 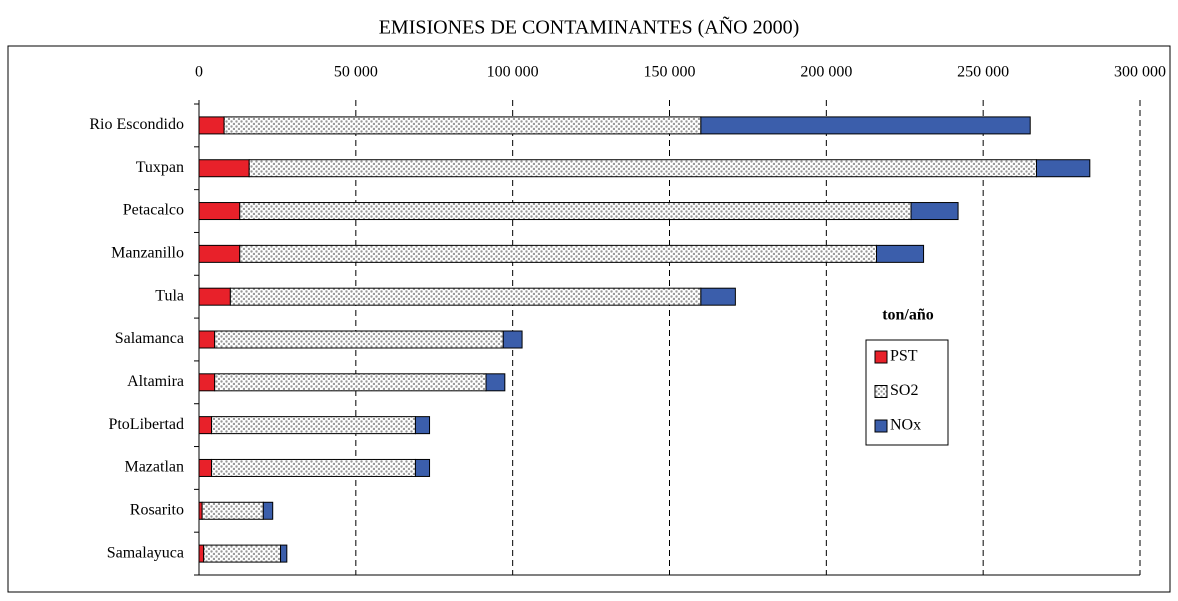 What do you see at coordinates (153, 210) in the screenshot?
I see `y-tick-label: Petacalco` at bounding box center [153, 210].